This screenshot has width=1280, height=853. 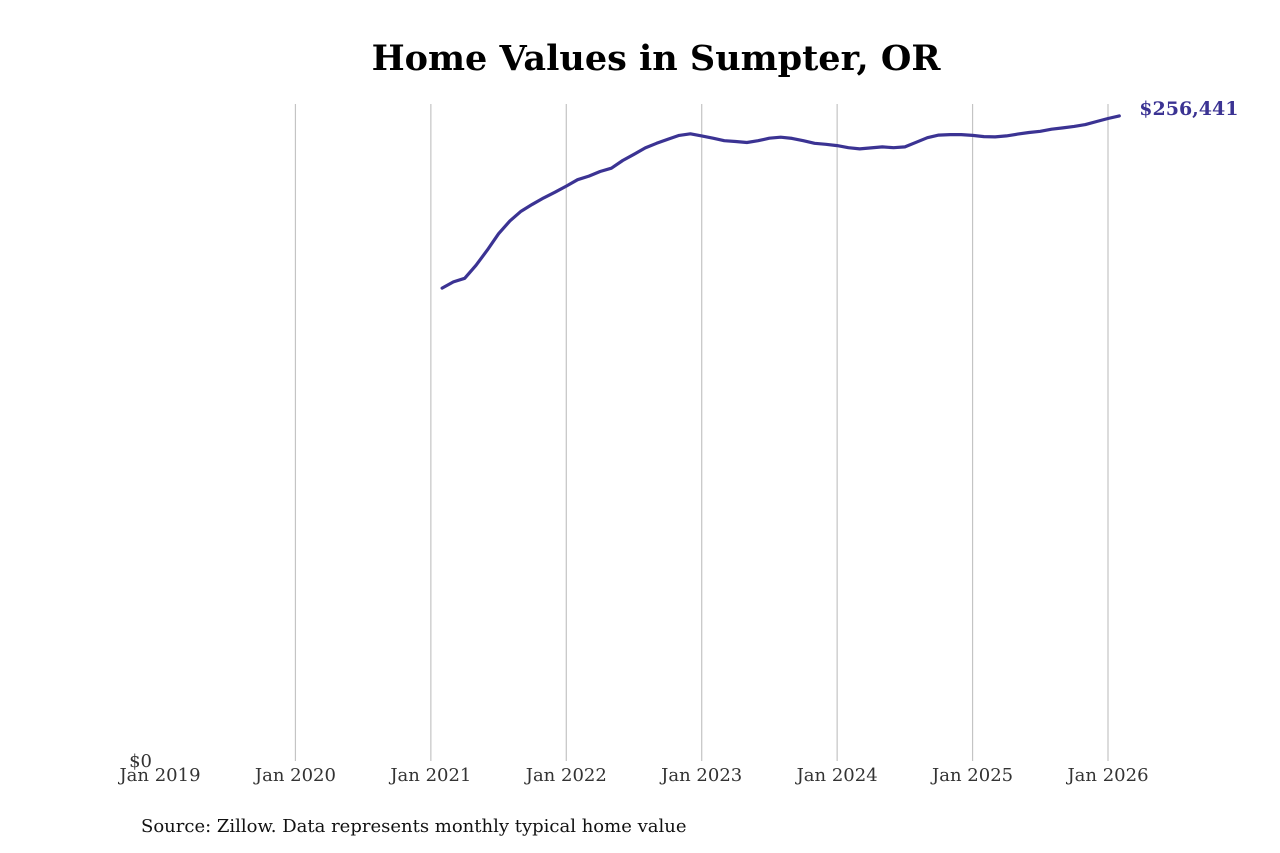 I want to click on x-tick-label: Jan 2020, so click(x=294, y=775).